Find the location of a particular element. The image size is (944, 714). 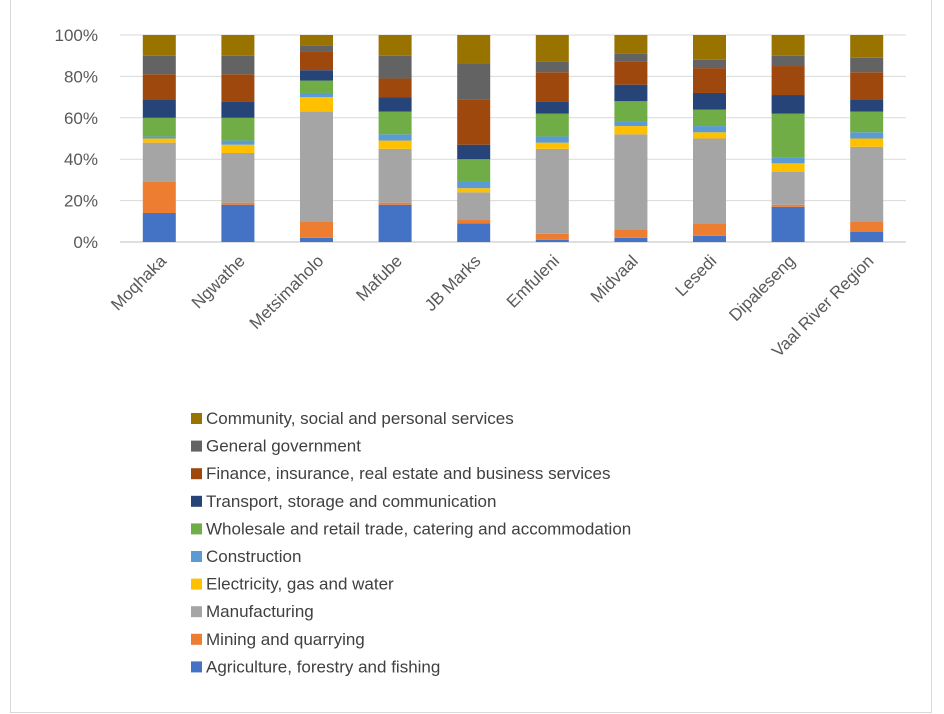

y-tick-label: 20% is located at coordinates (81, 201).